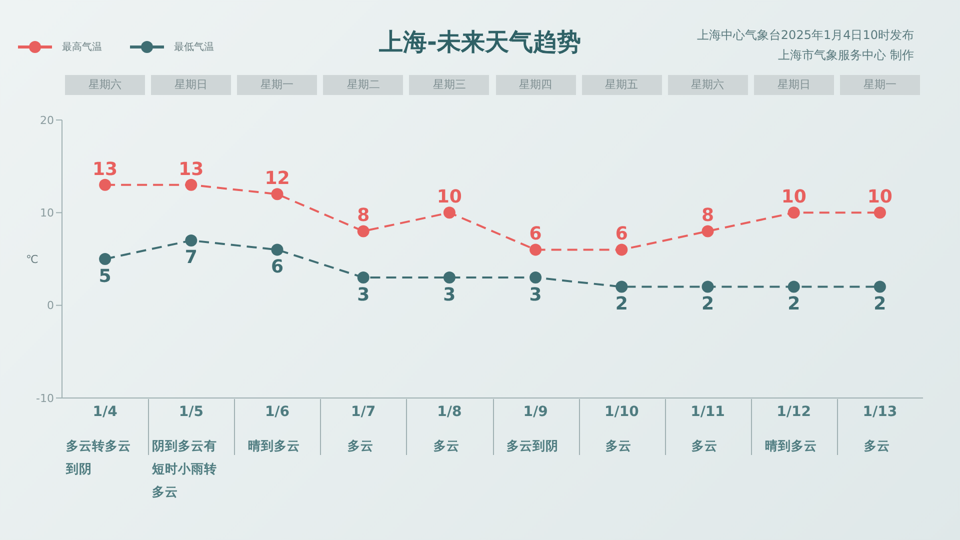 The height and width of the screenshot is (540, 960). What do you see at coordinates (805, 35) in the screenshot?
I see `text: 上海中心气象台2025年1月4日10时发布` at bounding box center [805, 35].